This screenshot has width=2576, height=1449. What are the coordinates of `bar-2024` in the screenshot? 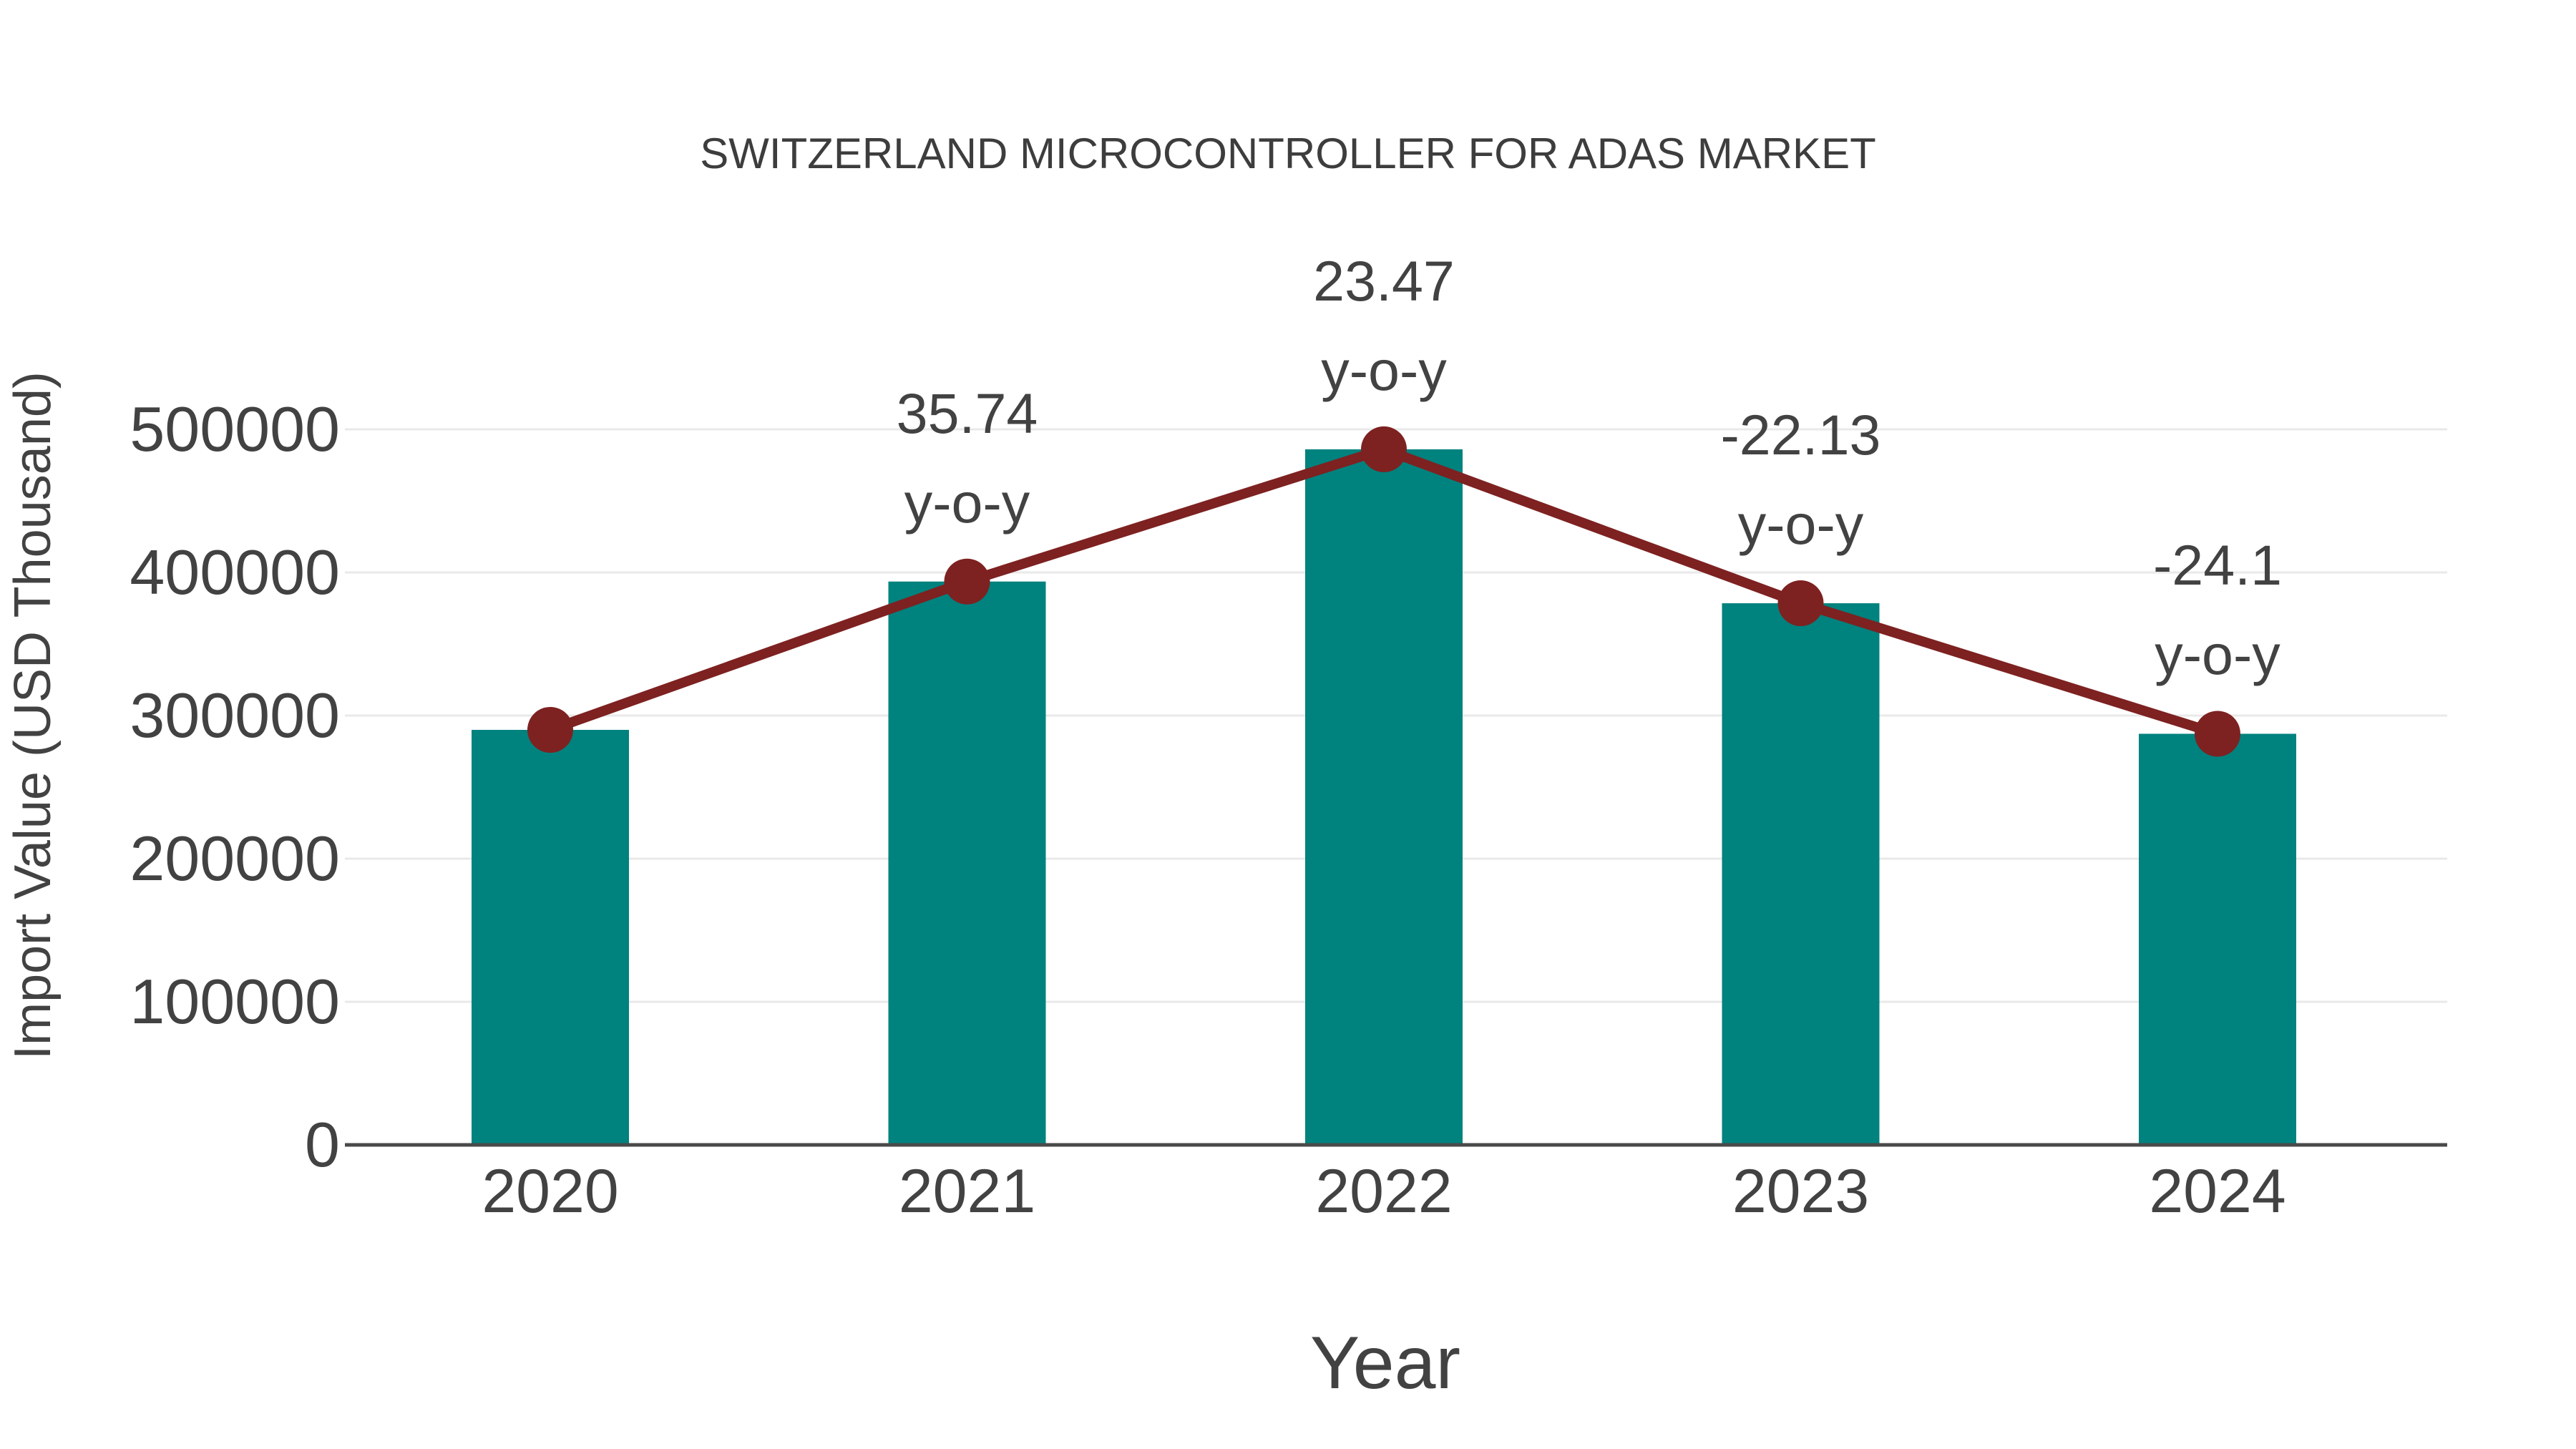 It's located at (2217, 939).